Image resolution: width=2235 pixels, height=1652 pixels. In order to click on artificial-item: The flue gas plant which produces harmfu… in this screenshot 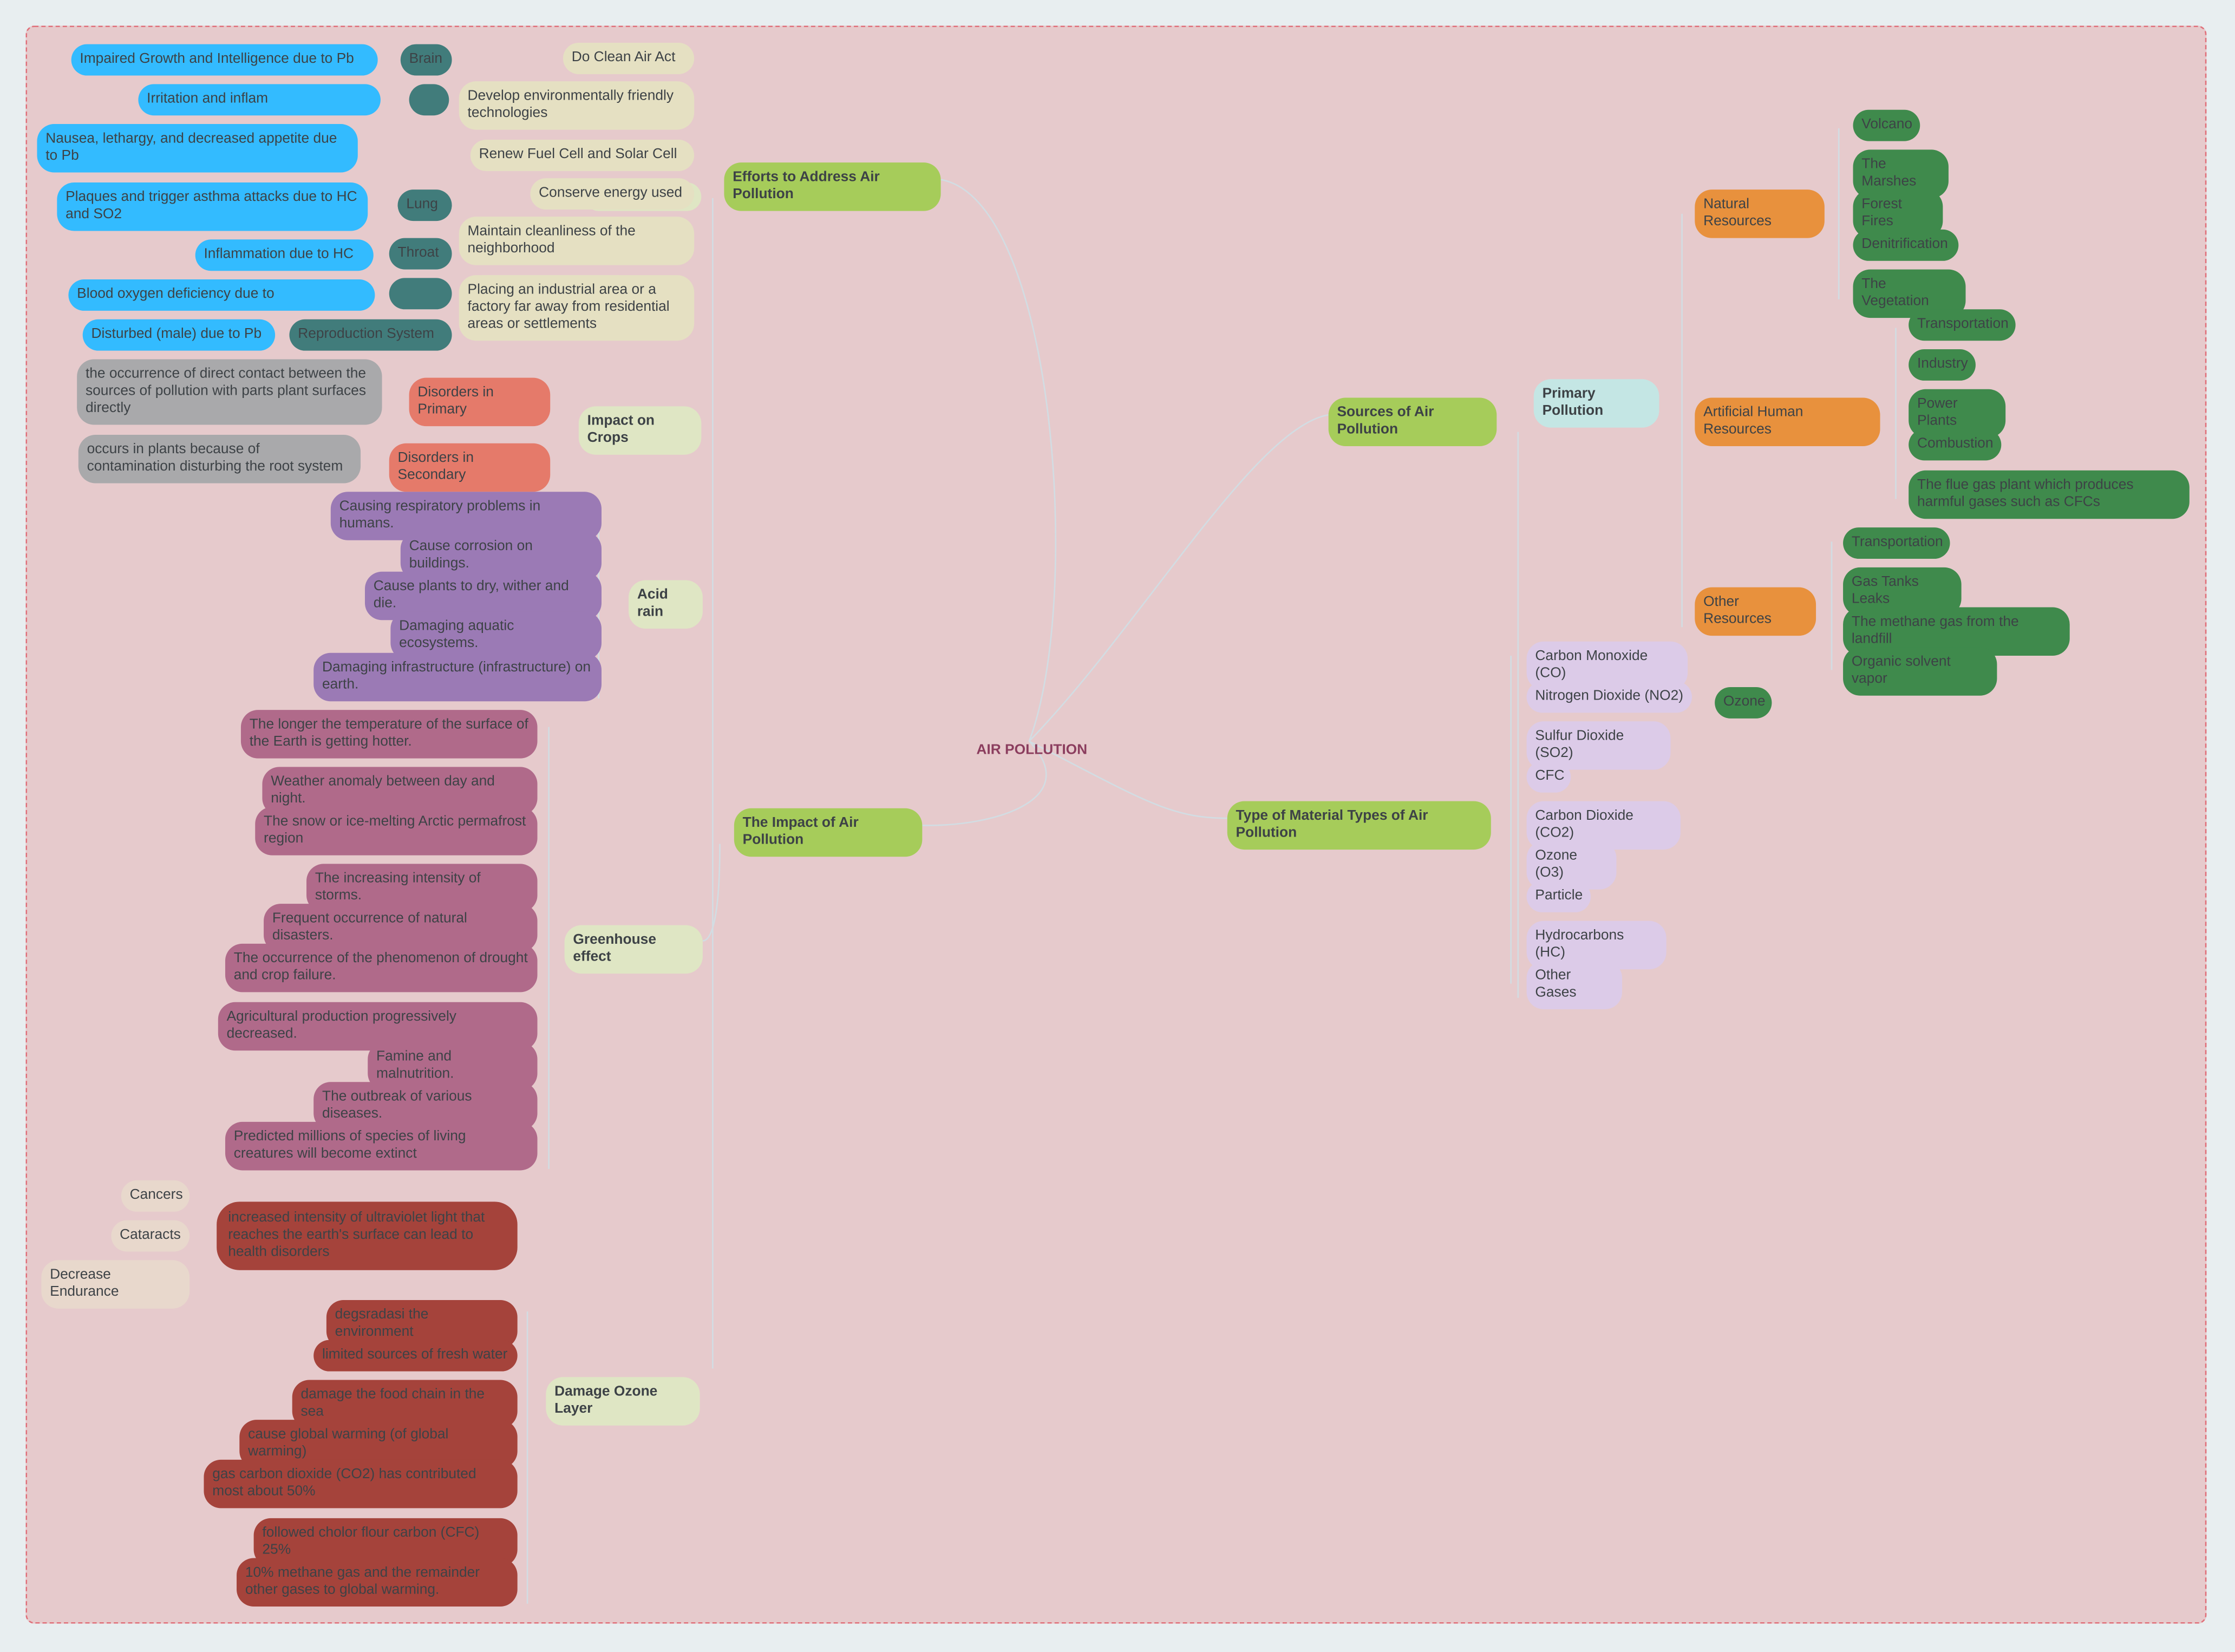, I will do `click(2049, 494)`.